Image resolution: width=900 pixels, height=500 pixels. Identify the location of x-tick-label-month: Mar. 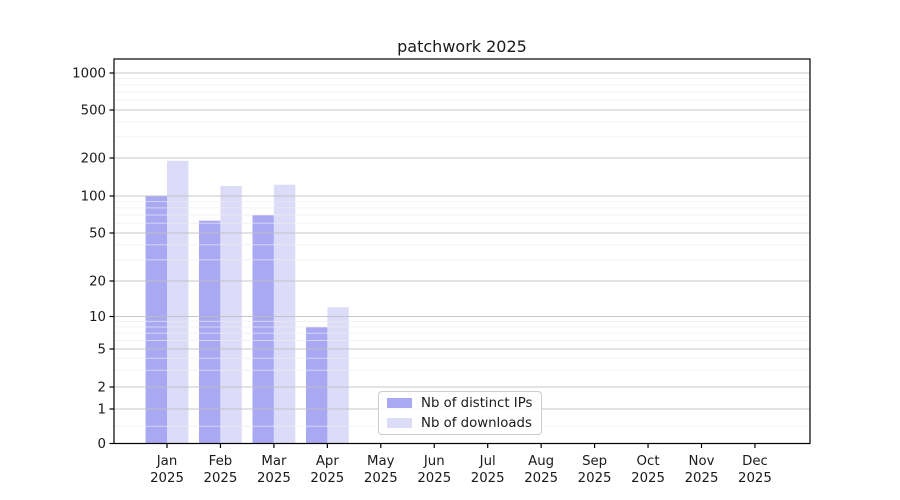
(274, 461).